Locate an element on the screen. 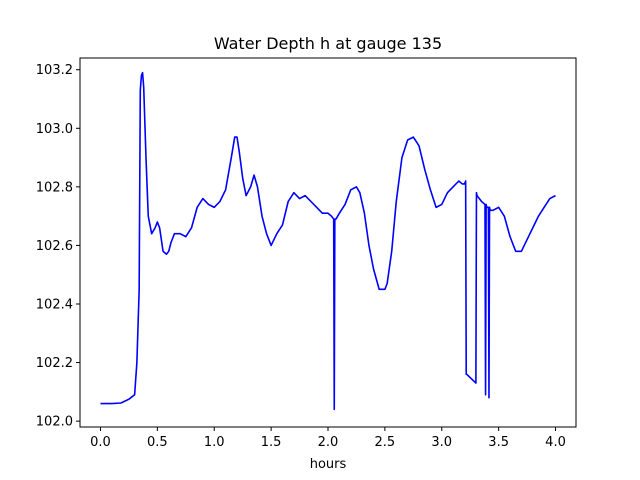  y-tick-label: 102.2 is located at coordinates (54, 363).